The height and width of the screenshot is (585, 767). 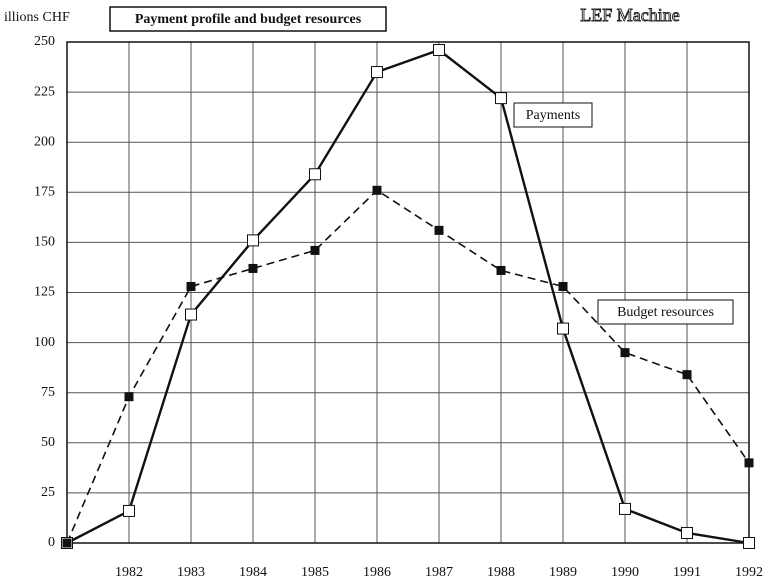 What do you see at coordinates (191, 572) in the screenshot?
I see `x-tick-label: 1983` at bounding box center [191, 572].